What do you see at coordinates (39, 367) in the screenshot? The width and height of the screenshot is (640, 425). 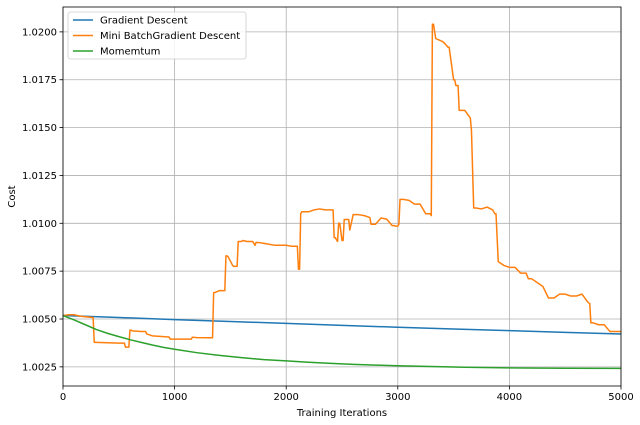 I see `y-tick-label: 1.0025` at bounding box center [39, 367].